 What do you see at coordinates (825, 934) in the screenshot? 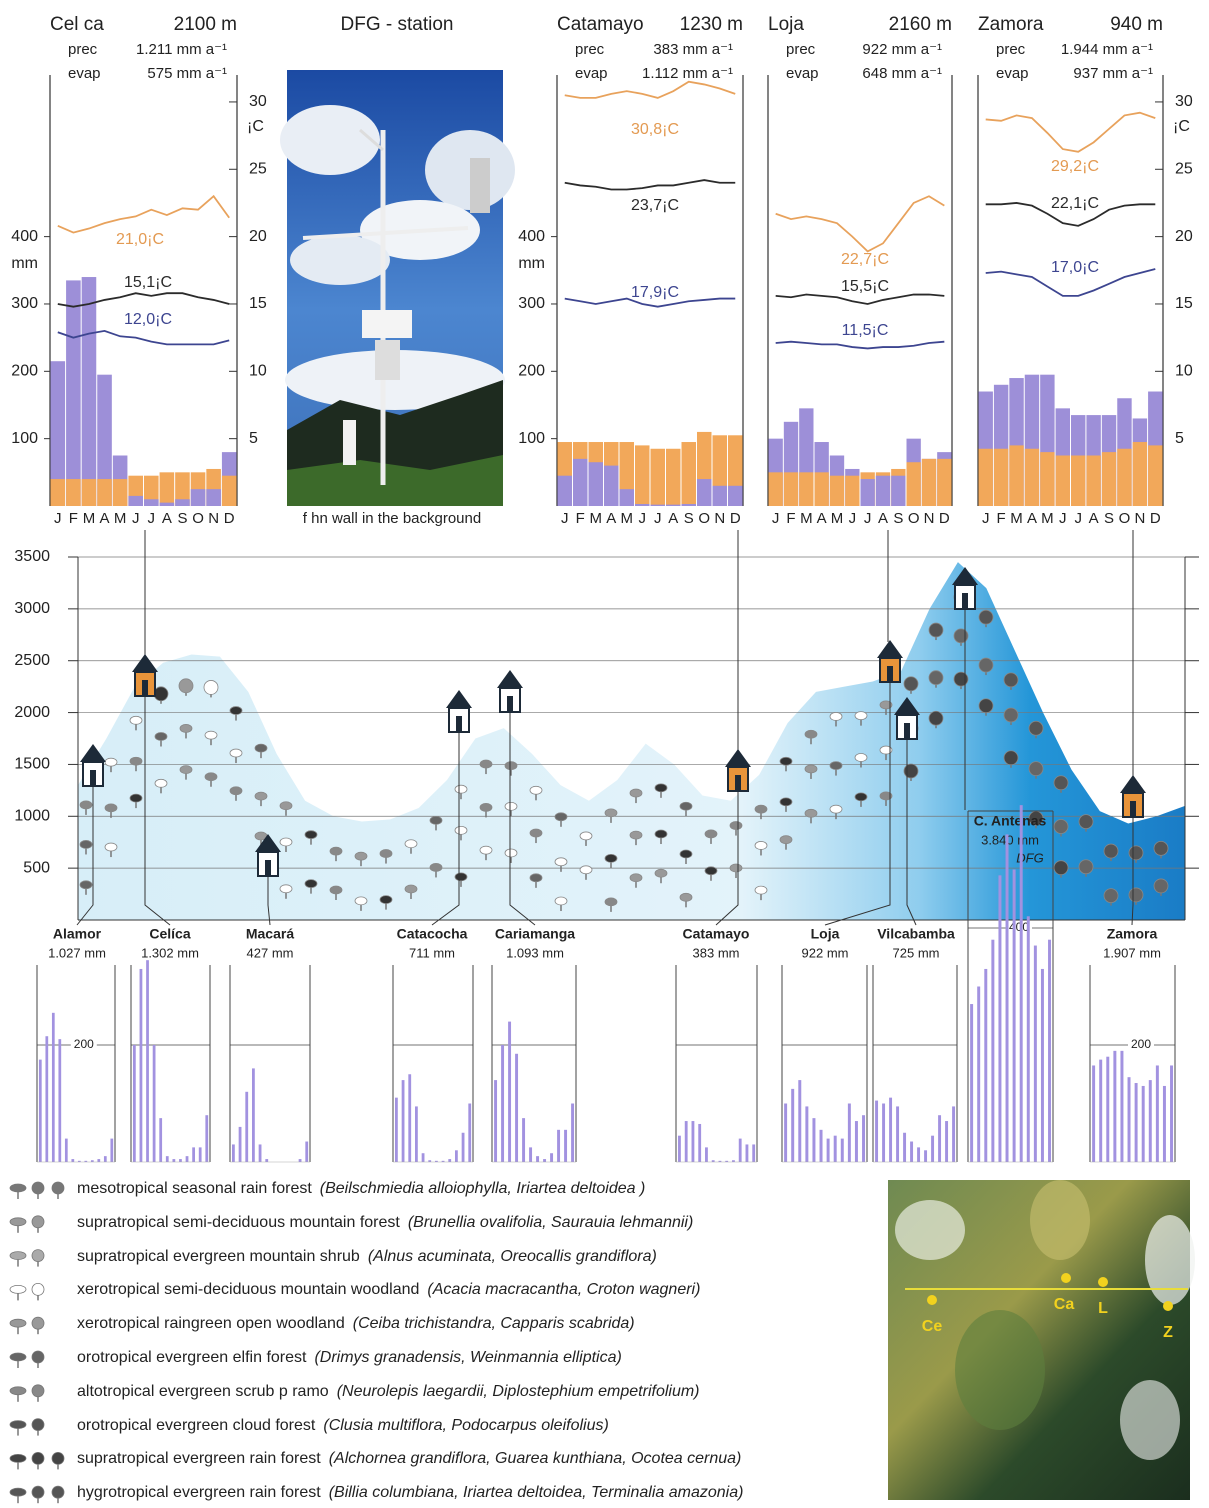
I see `station-name: Loja` at bounding box center [825, 934].